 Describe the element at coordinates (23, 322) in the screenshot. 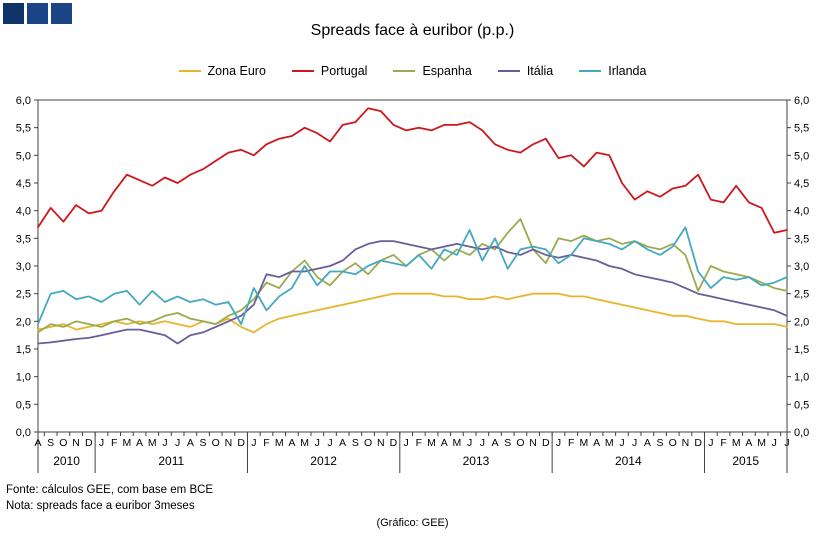

I see `y-tick-label-left: 2,0` at that location.